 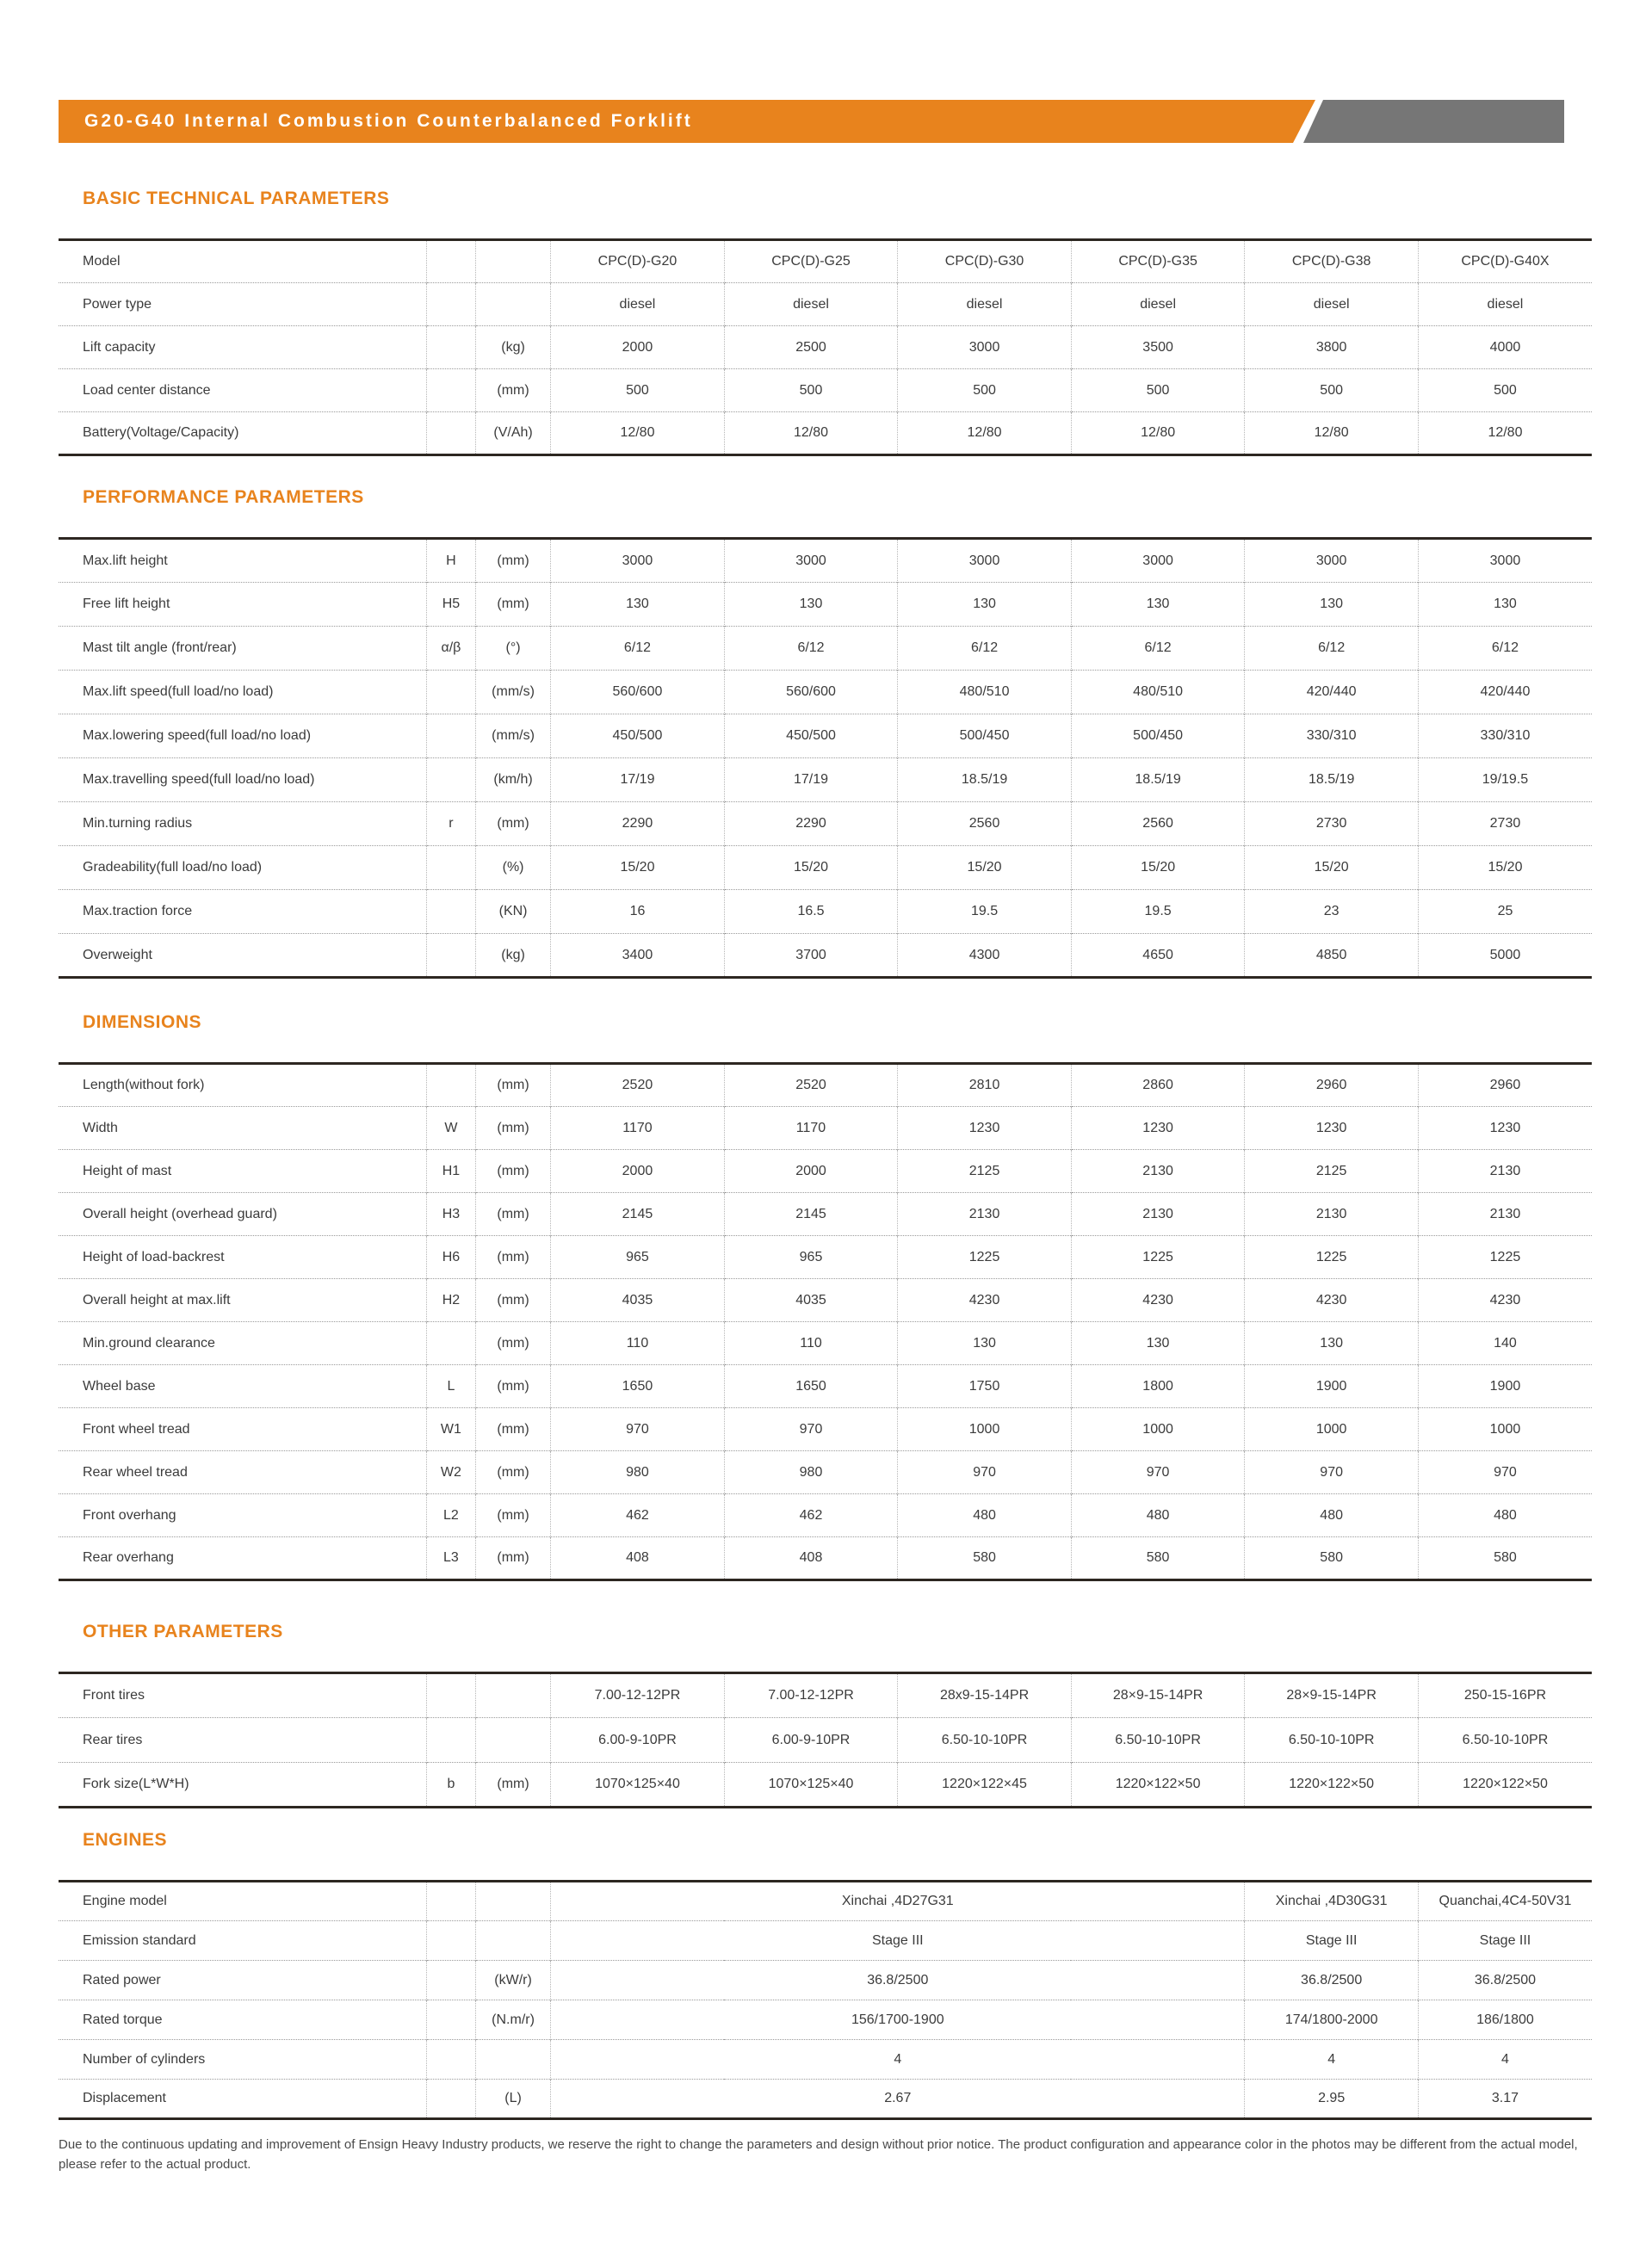 What do you see at coordinates (984, 1695) in the screenshot?
I see `value-cell: 28x9-15-14PR` at bounding box center [984, 1695].